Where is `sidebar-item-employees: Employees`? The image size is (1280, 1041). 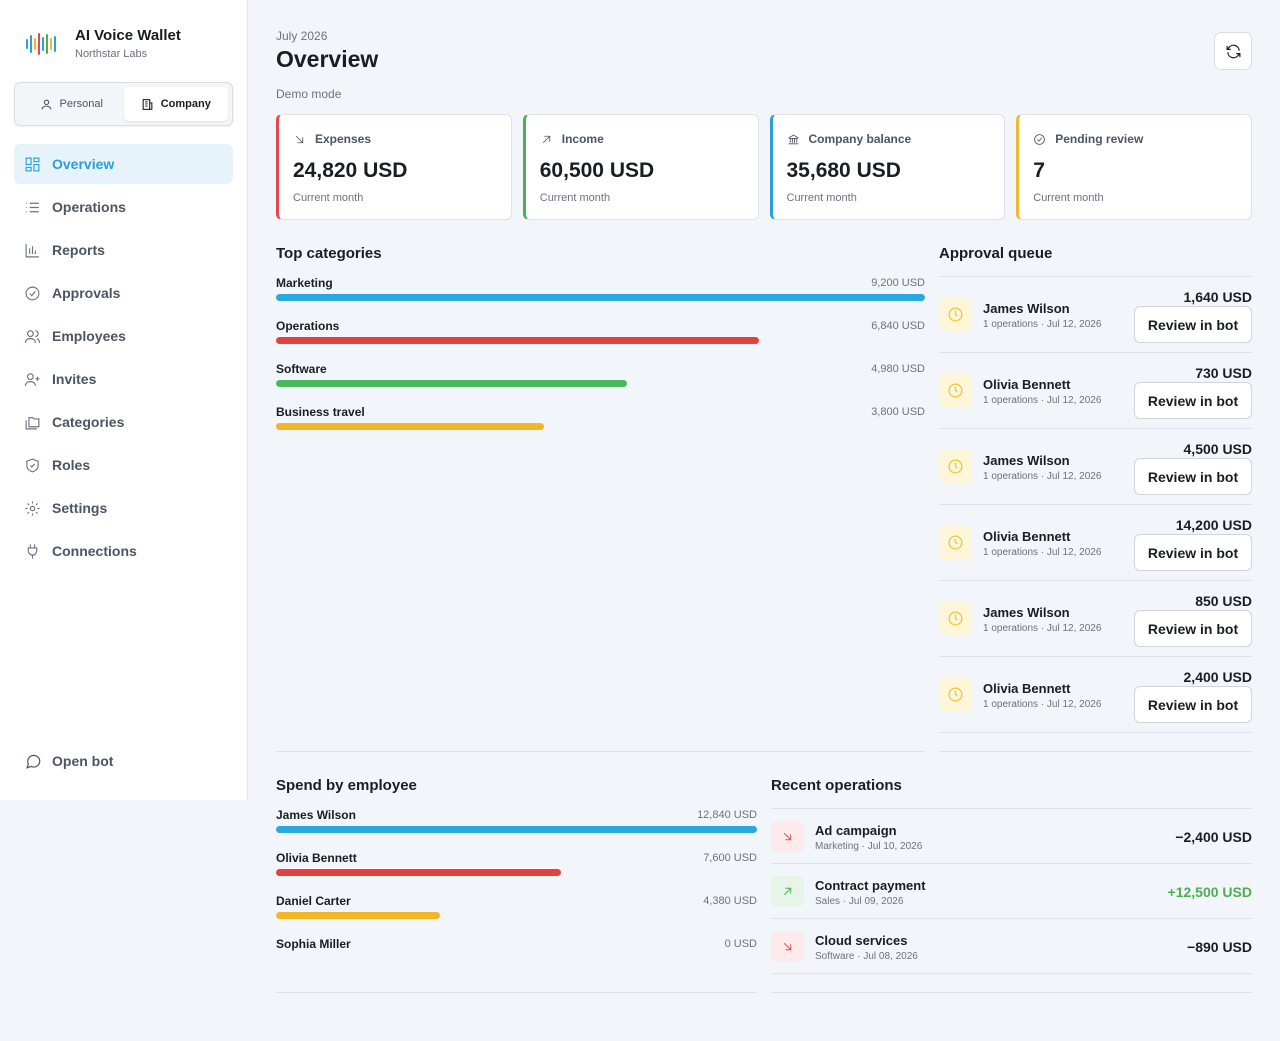 sidebar-item-employees: Employees is located at coordinates (123, 336).